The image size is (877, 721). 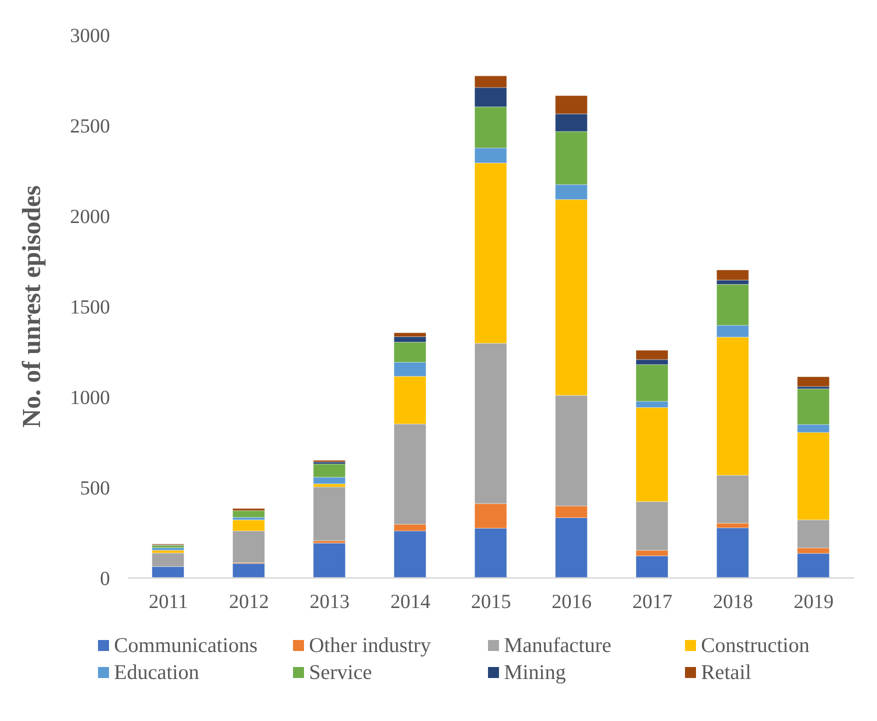 What do you see at coordinates (370, 645) in the screenshot?
I see `legend-label: Other industry` at bounding box center [370, 645].